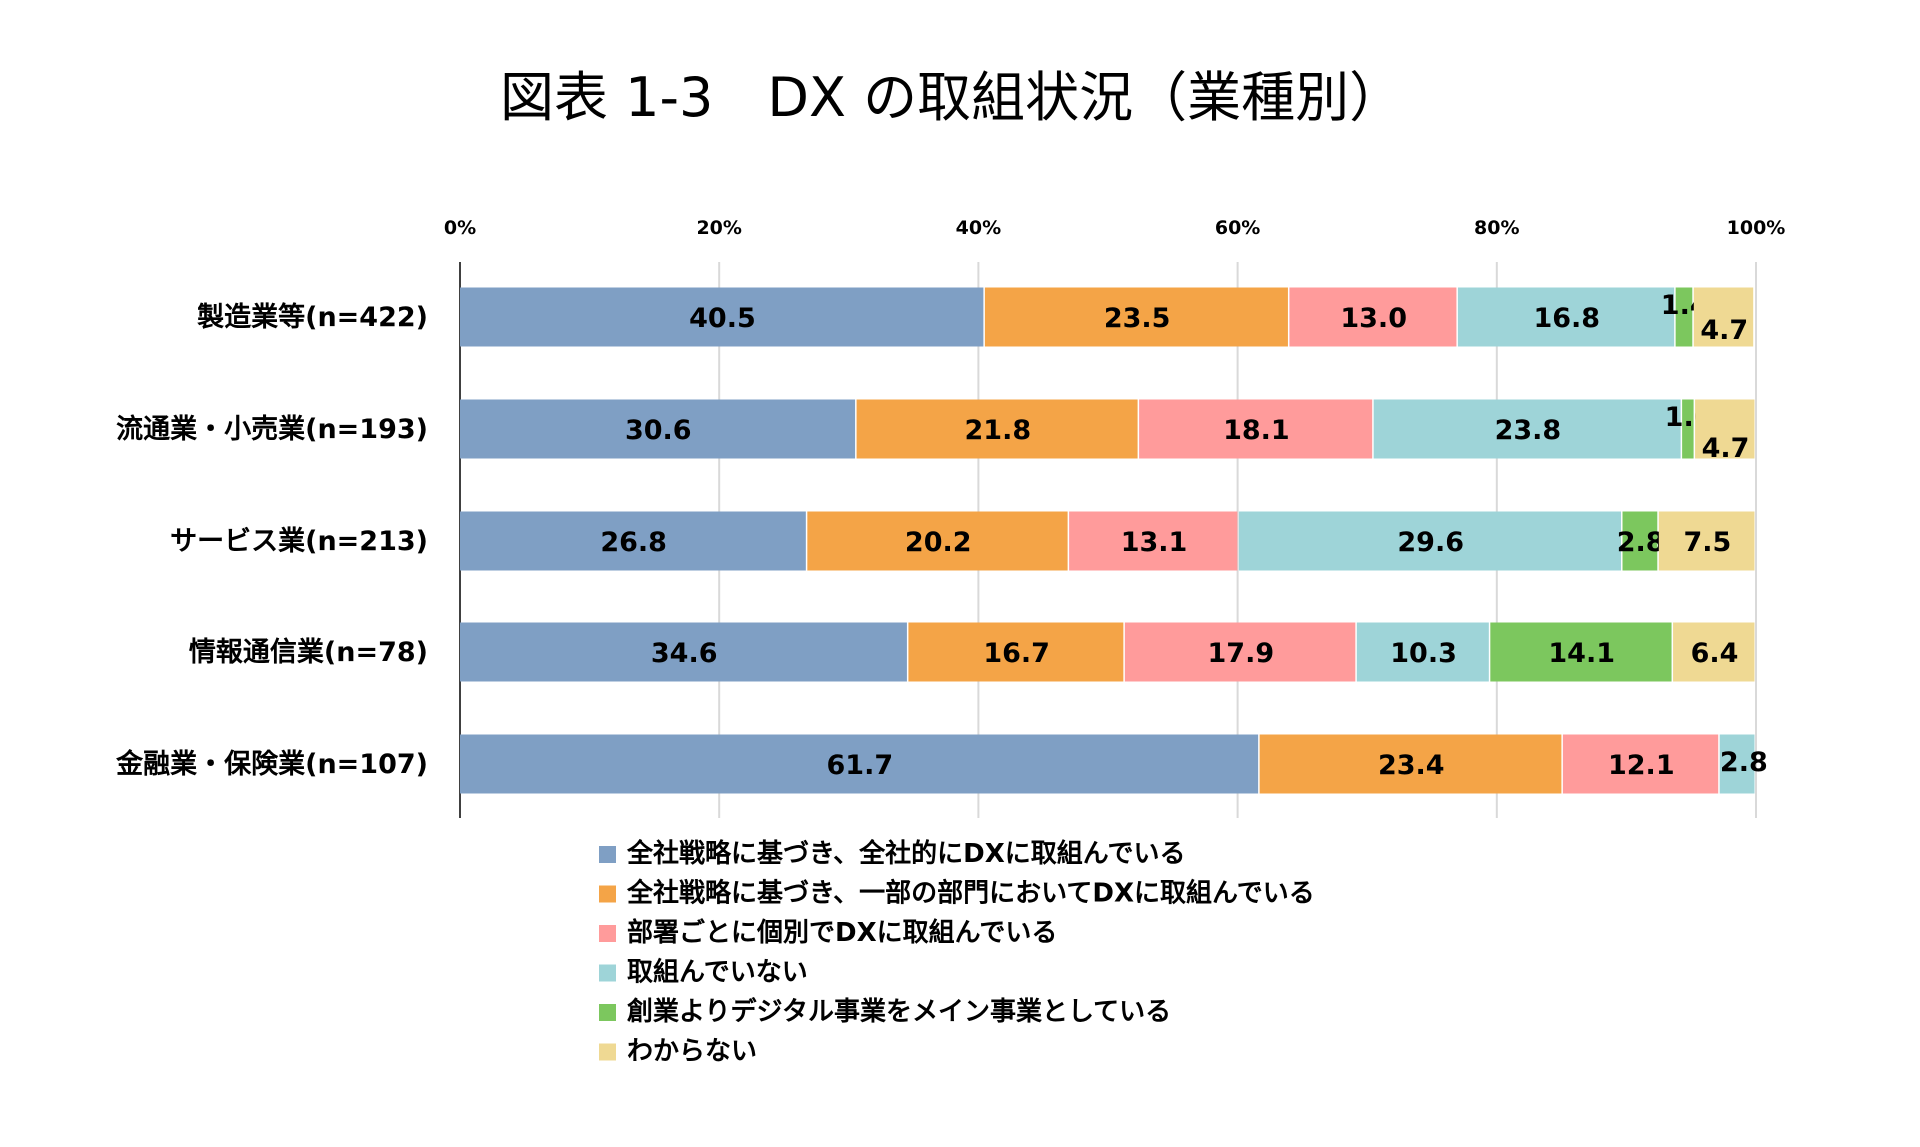  I want to click on category-label: 製造業等(n=422), so click(312, 317).